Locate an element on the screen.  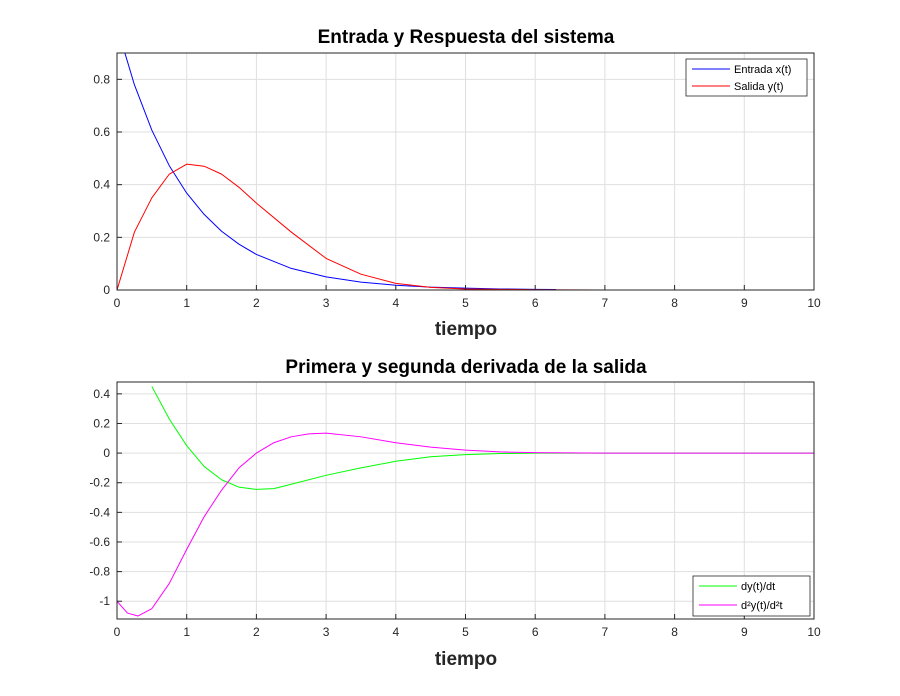
y-tick-label: -0.6 is located at coordinates (99, 542).